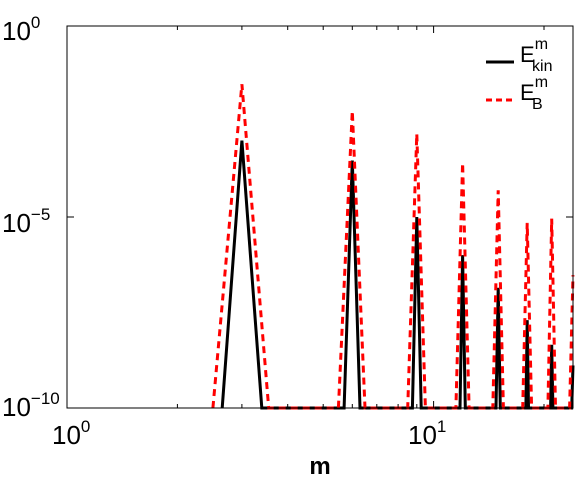 This screenshot has height=481, width=581. I want to click on x-tick-2-base: 10, so click(422, 435).